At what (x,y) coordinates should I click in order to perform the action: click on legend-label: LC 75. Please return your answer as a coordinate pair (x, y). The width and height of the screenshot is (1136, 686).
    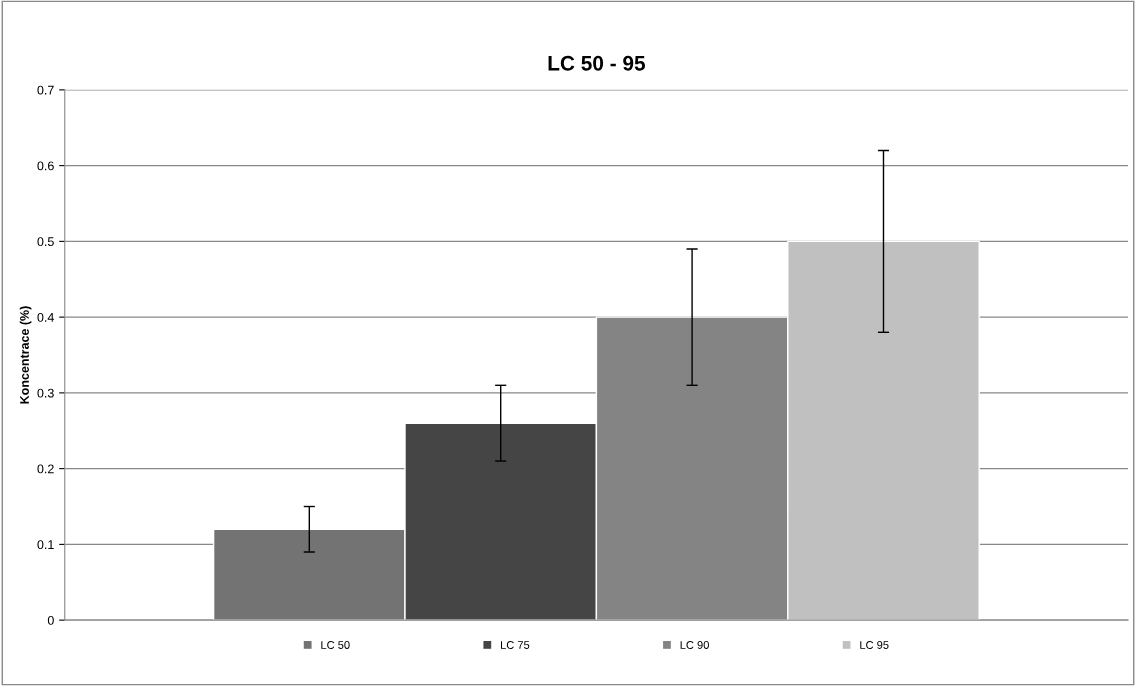
    Looking at the image, I should click on (515, 645).